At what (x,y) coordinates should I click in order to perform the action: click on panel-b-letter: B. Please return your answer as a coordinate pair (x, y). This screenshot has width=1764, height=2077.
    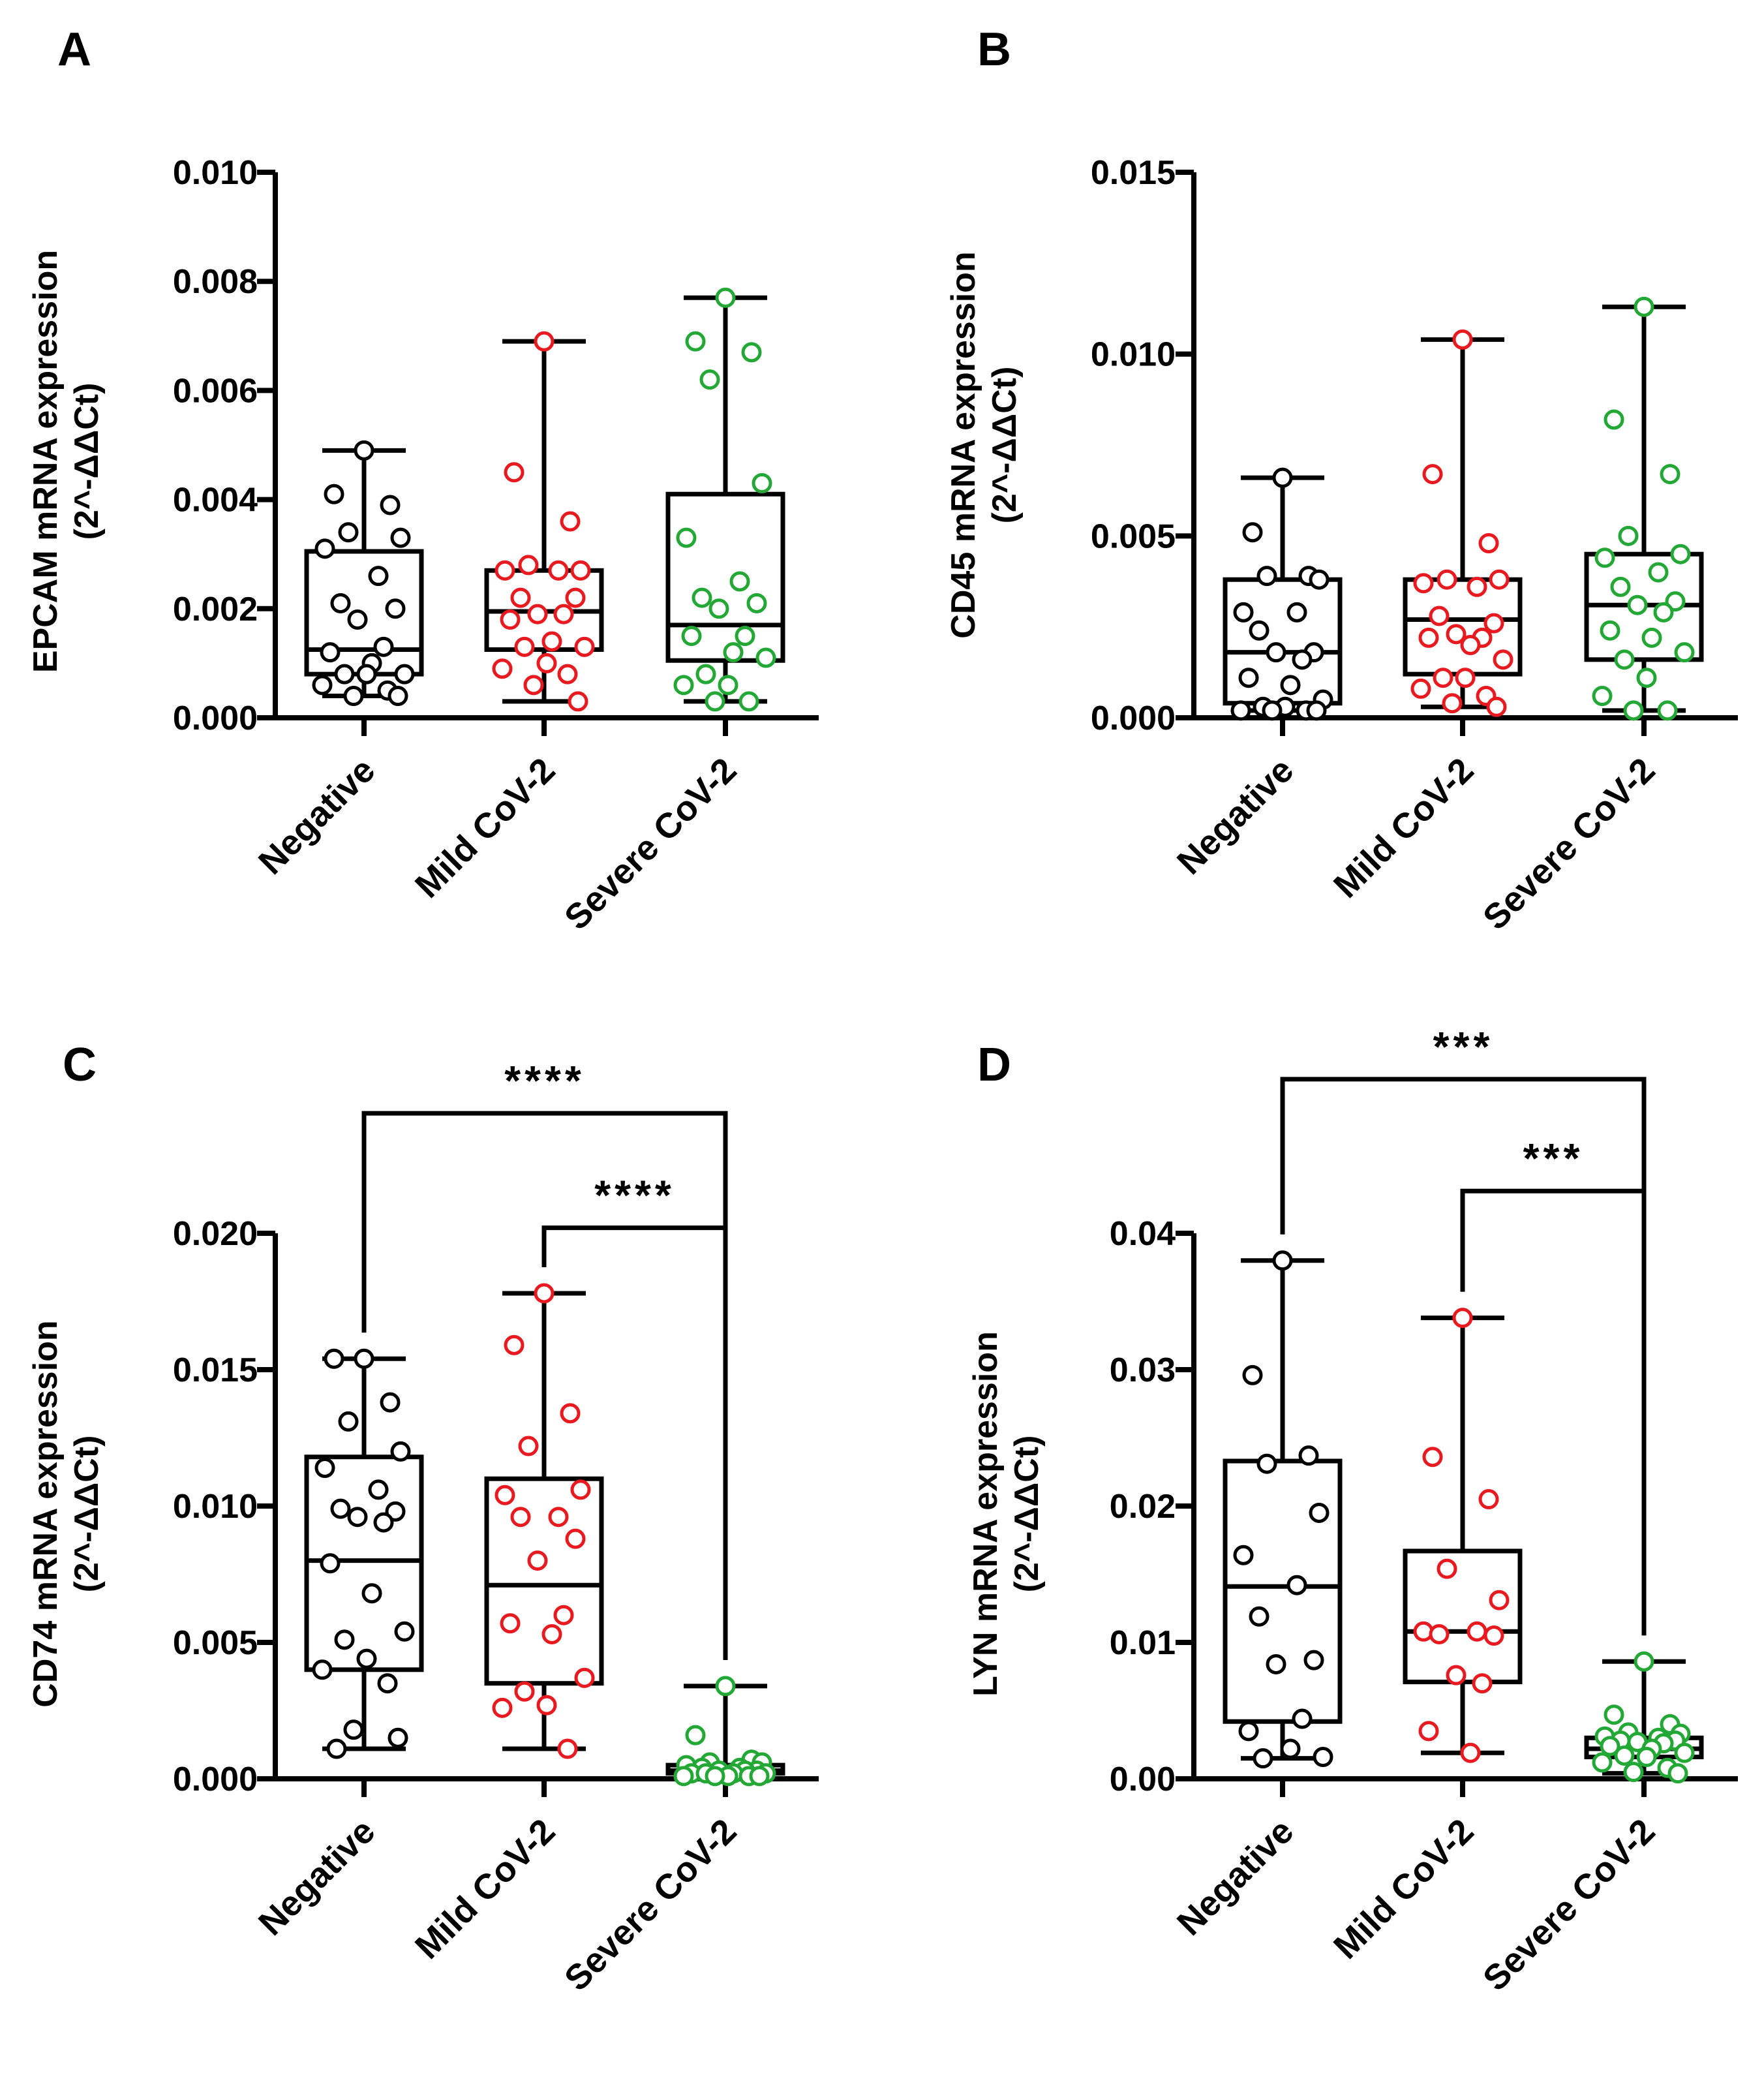
    Looking at the image, I should click on (994, 50).